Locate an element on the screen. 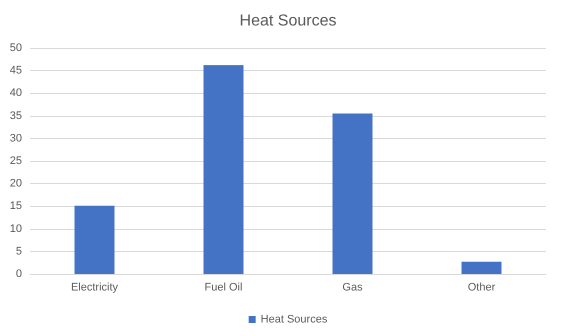 The width and height of the screenshot is (576, 336). x-tick-label: Other is located at coordinates (482, 288).